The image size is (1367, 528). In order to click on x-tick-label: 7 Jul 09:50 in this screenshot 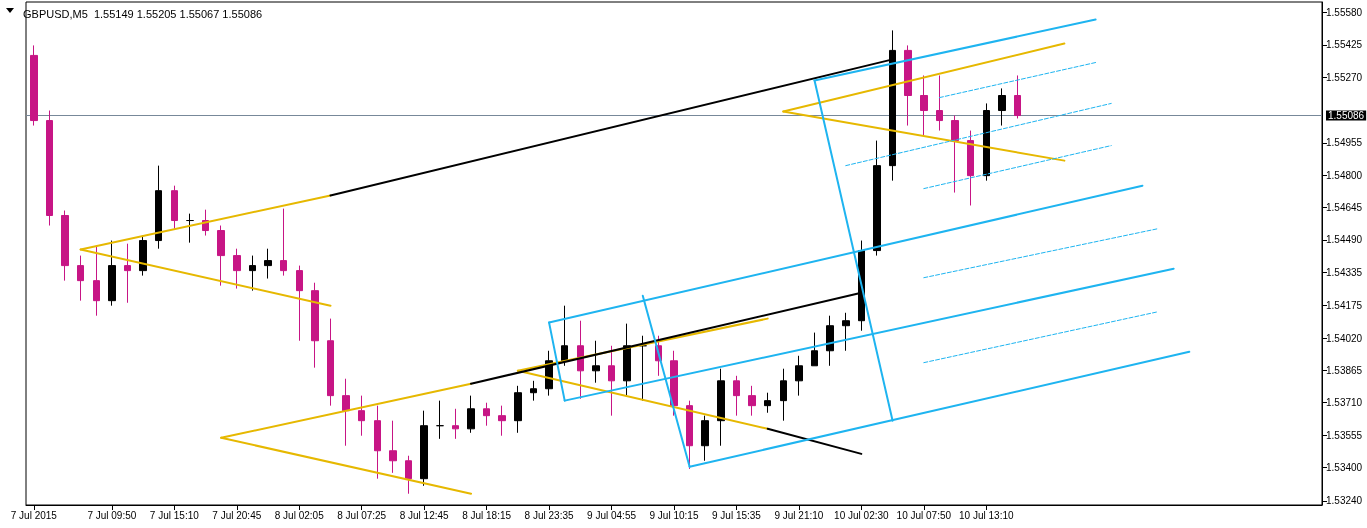, I will do `click(112, 515)`.